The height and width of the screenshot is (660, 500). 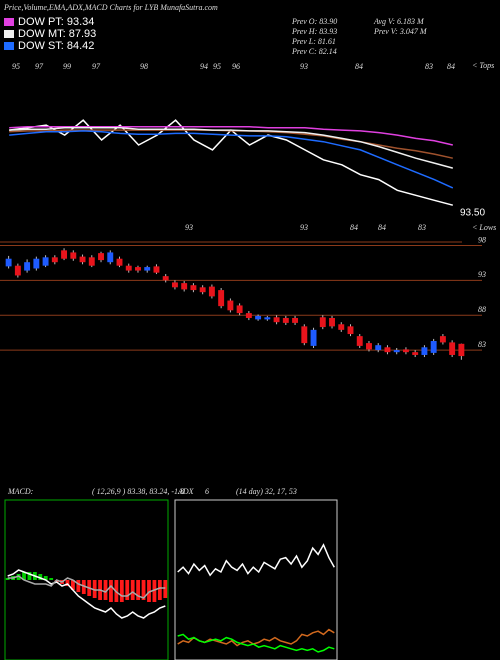 What do you see at coordinates (400, 31) in the screenshot?
I see `stat: Prev V: 3.047 M` at bounding box center [400, 31].